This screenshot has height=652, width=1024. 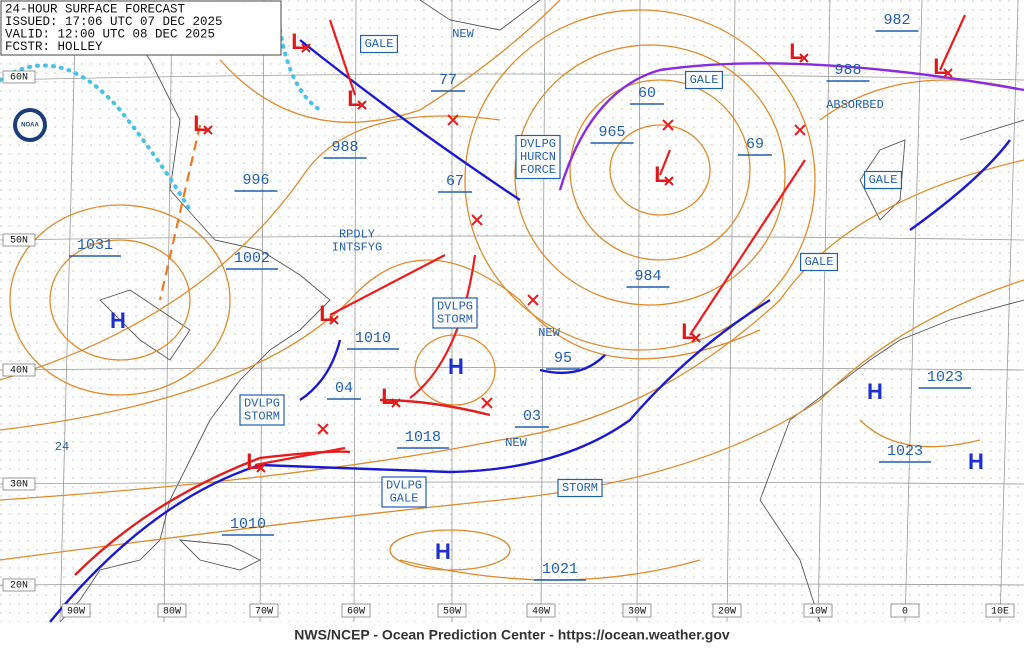 What do you see at coordinates (30, 126) in the screenshot?
I see `logo-text: NOAA` at bounding box center [30, 126].